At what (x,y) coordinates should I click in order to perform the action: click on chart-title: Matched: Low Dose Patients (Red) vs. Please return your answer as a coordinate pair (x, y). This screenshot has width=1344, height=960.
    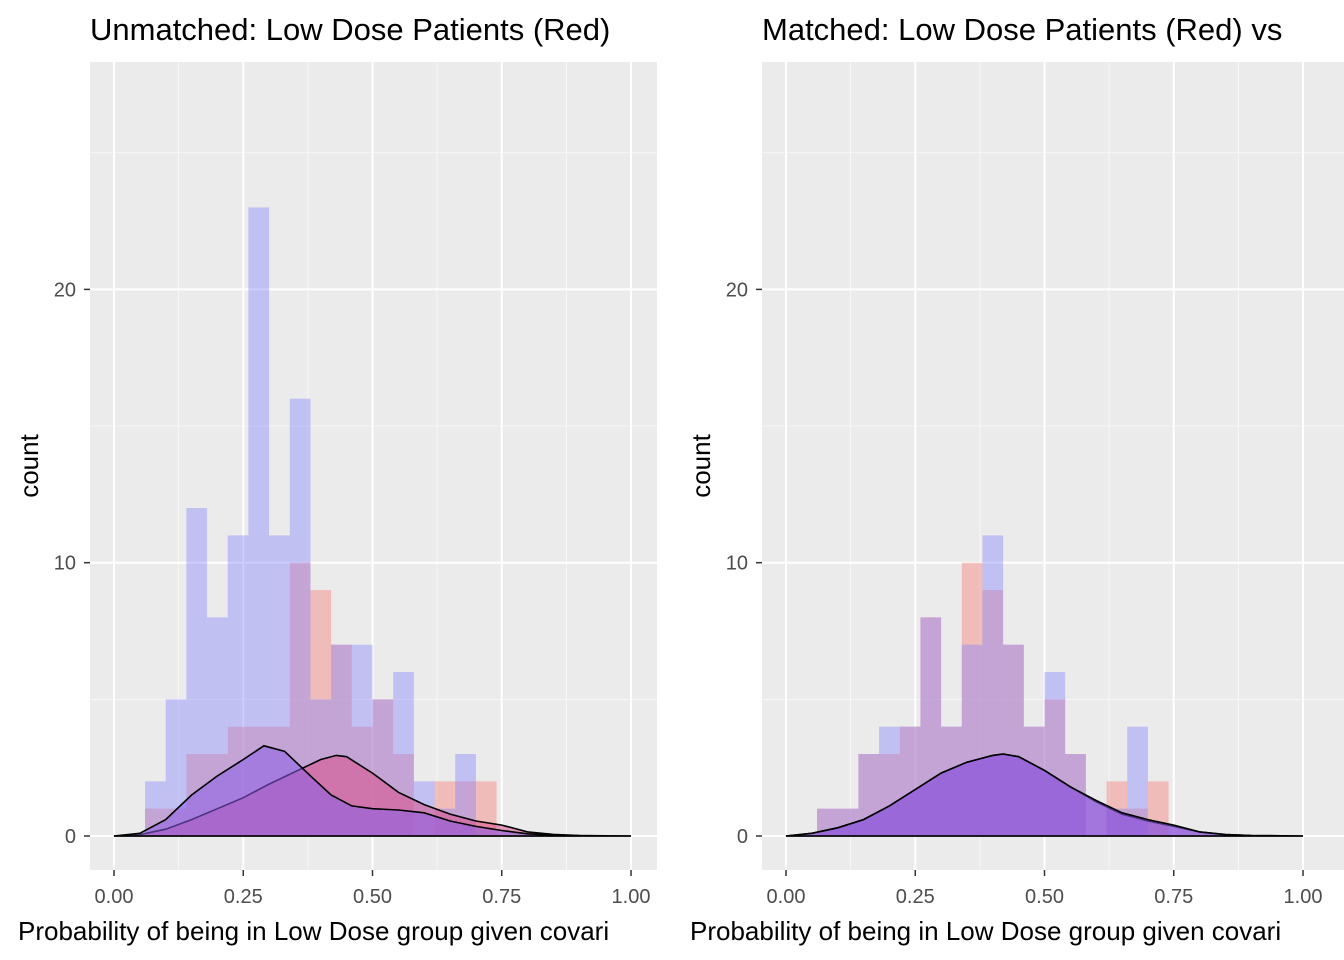
    Looking at the image, I should click on (1022, 29).